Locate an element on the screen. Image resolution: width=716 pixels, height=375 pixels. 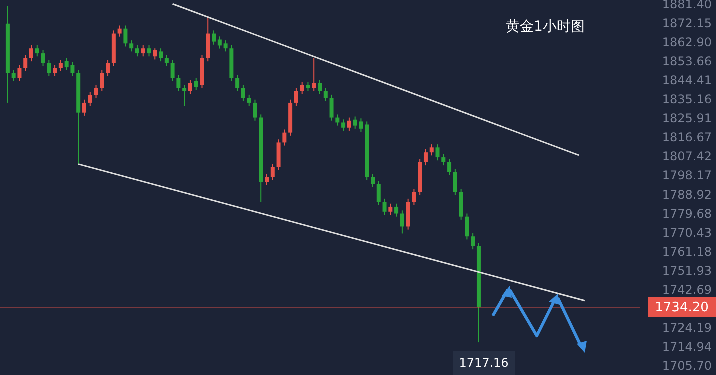
y-tick-label: 1761.18 is located at coordinates (687, 251).